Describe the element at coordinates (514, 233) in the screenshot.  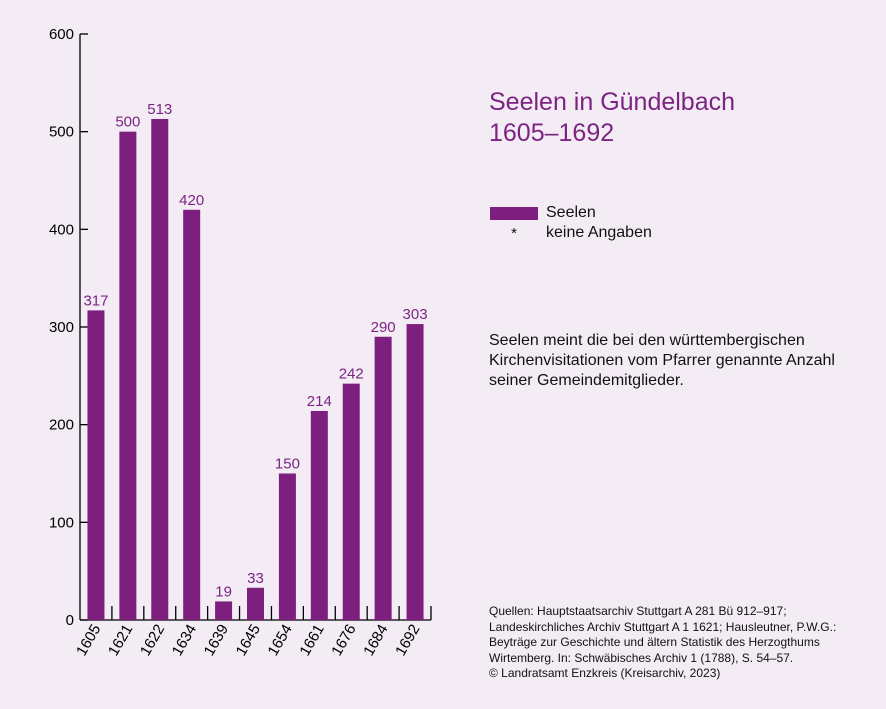
I see `legend-asterisk-marker: *` at that location.